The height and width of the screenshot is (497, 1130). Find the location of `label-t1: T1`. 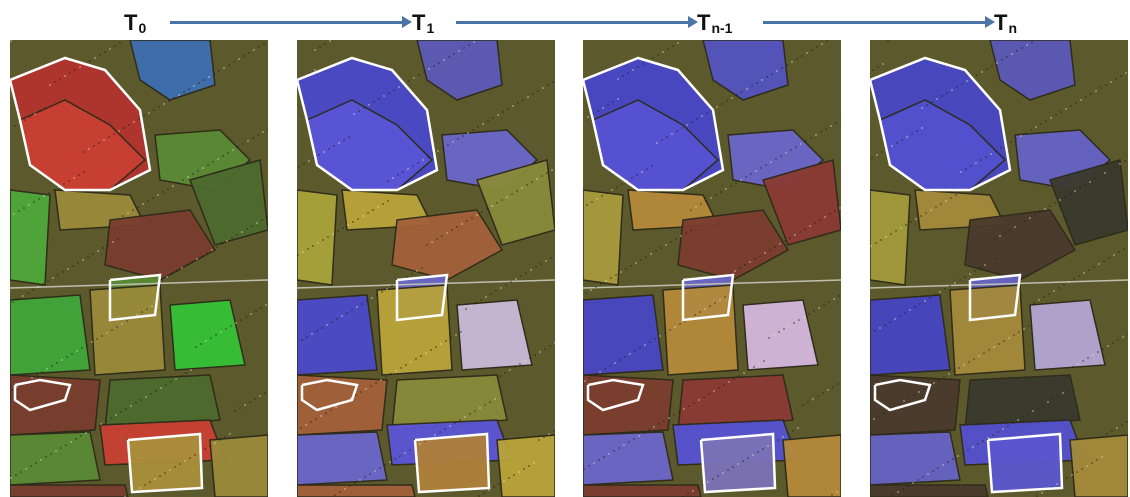

label-t1: T1 is located at coordinates (423, 23).